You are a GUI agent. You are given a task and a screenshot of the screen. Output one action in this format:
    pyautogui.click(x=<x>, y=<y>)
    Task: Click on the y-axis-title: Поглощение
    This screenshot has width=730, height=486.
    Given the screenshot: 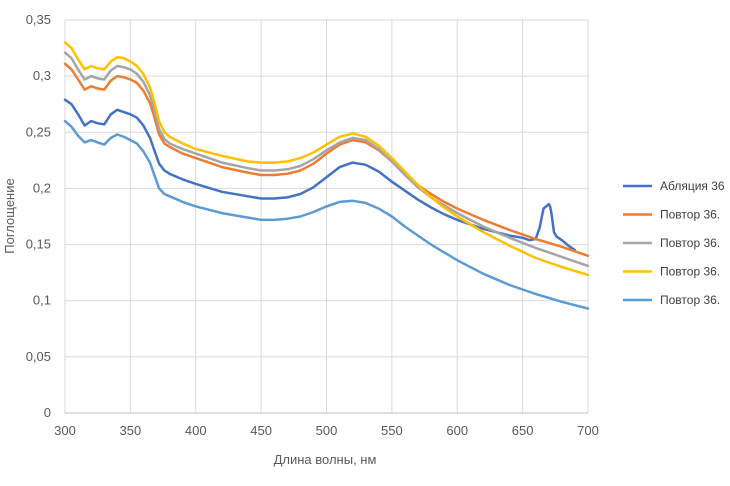 What is the action you would take?
    pyautogui.click(x=9, y=215)
    